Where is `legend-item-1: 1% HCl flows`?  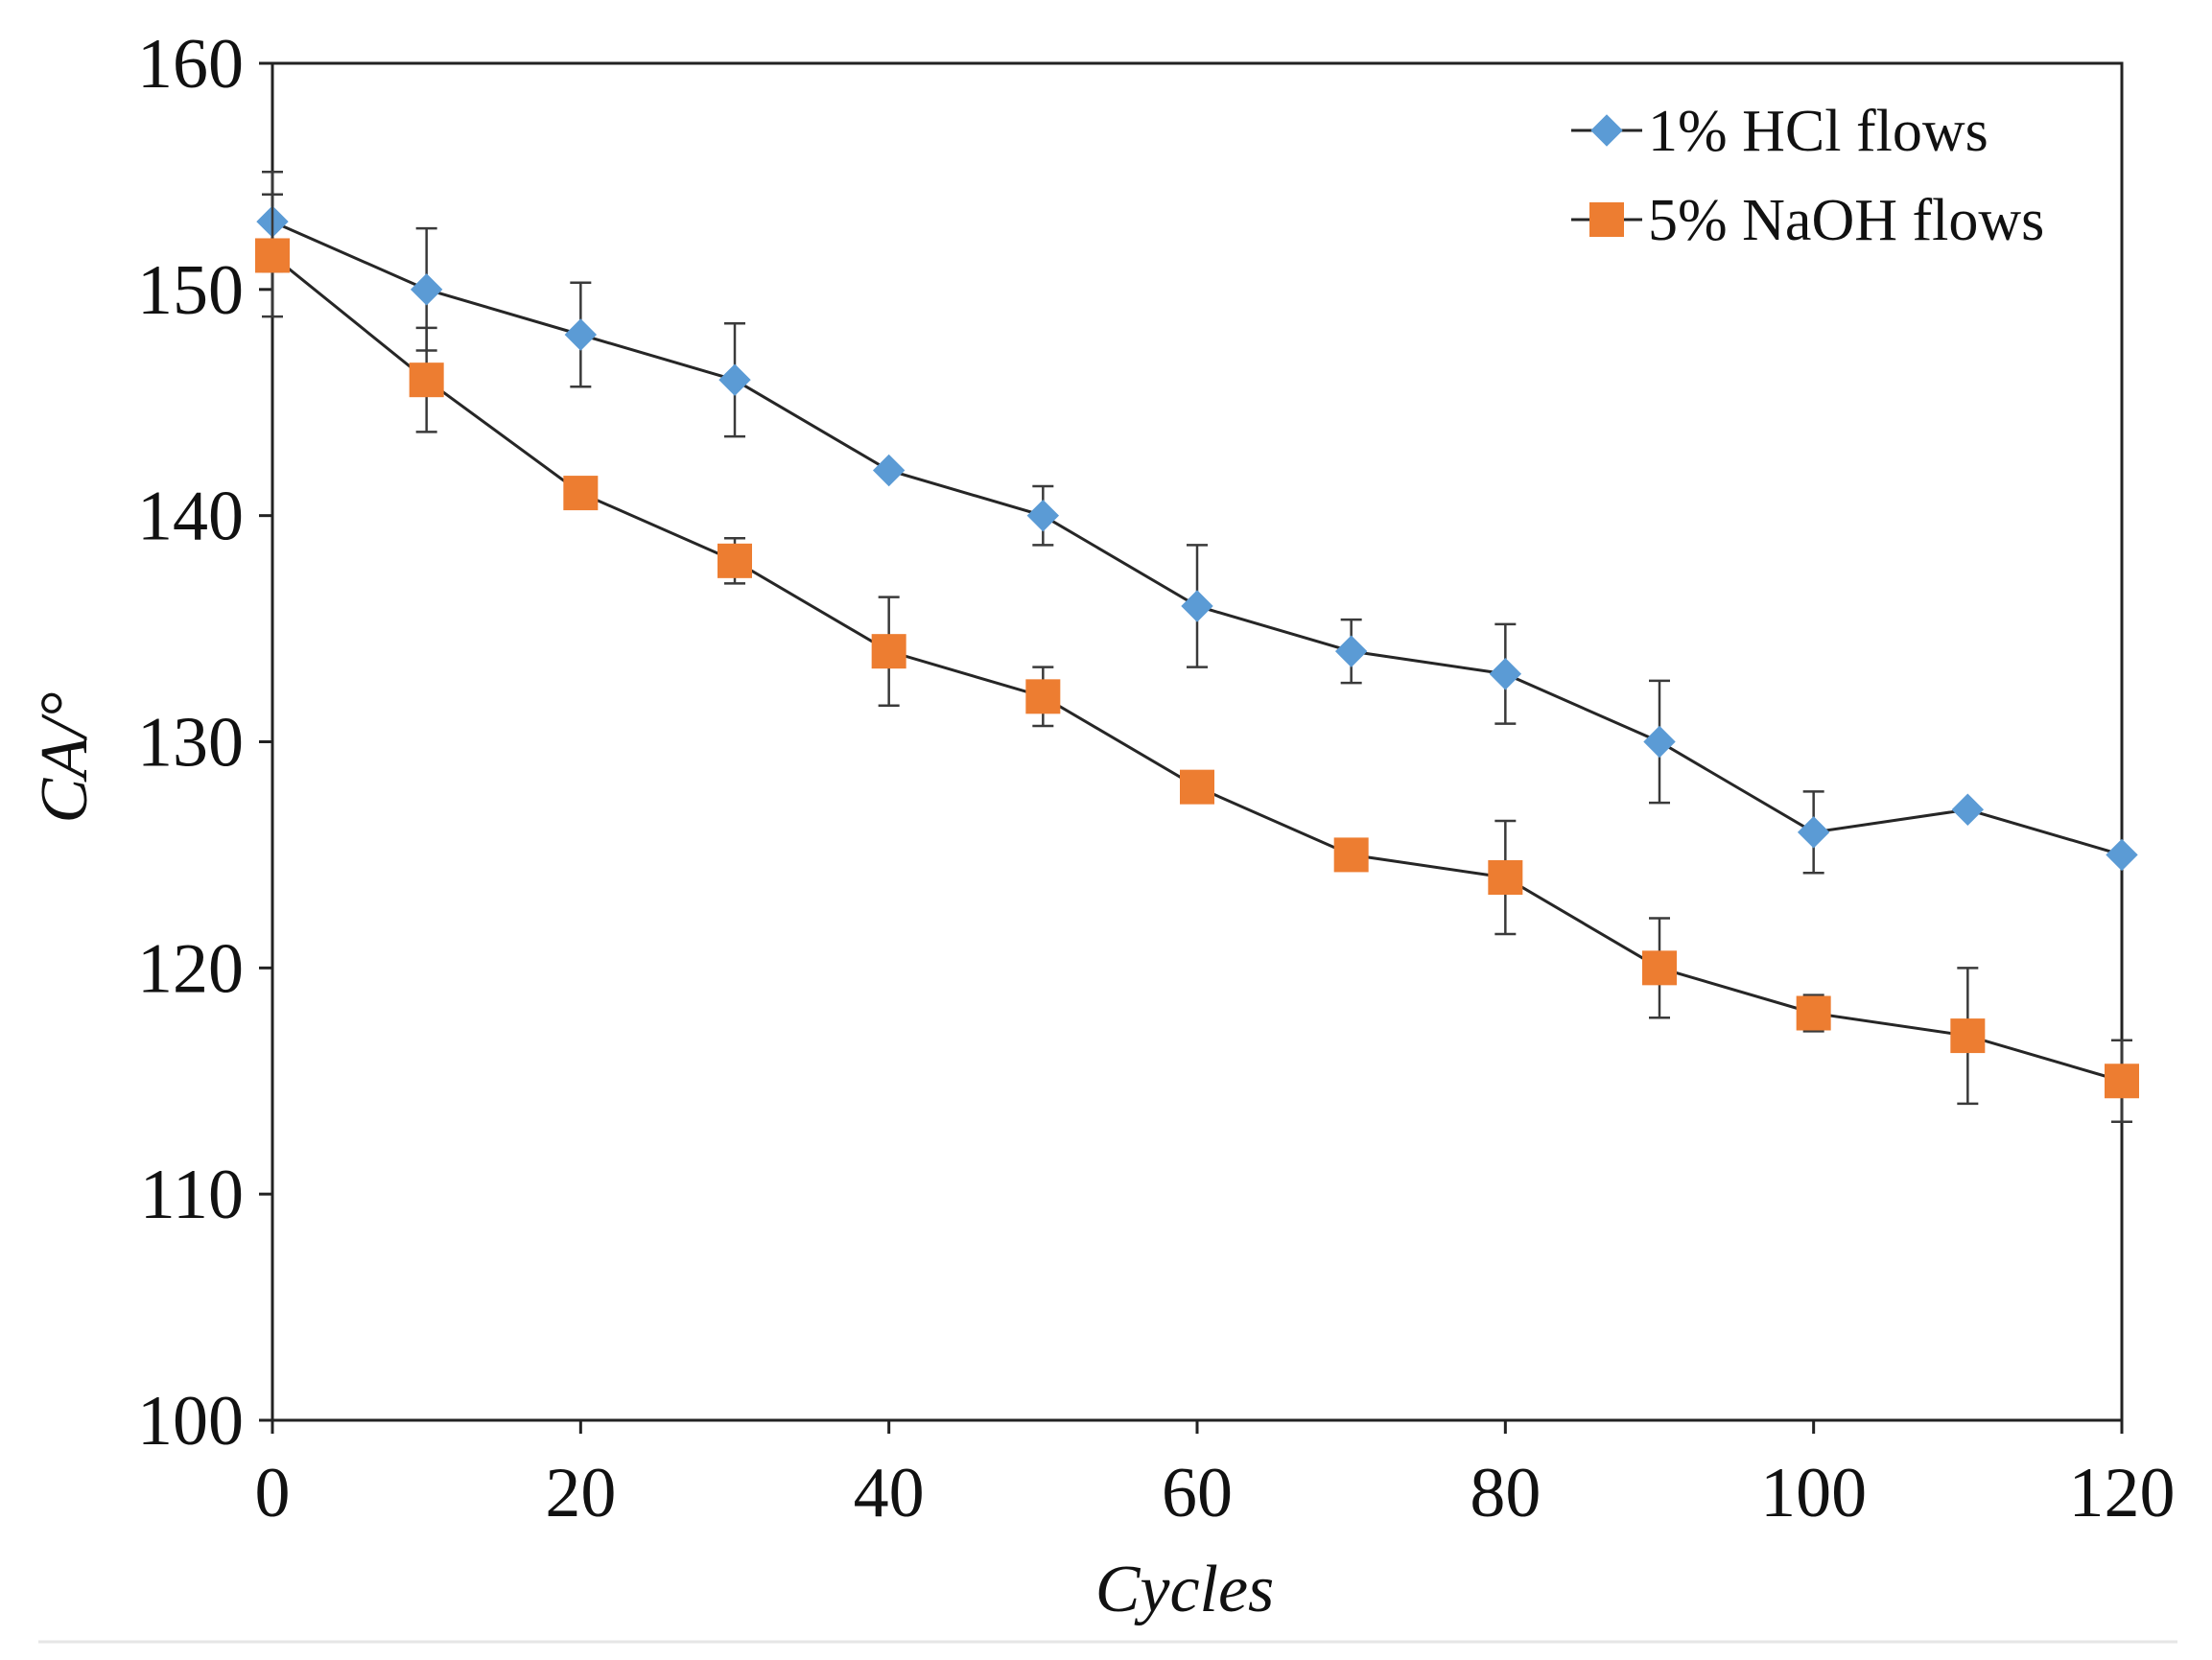 legend-item-1: 1% HCl flows is located at coordinates (1779, 131).